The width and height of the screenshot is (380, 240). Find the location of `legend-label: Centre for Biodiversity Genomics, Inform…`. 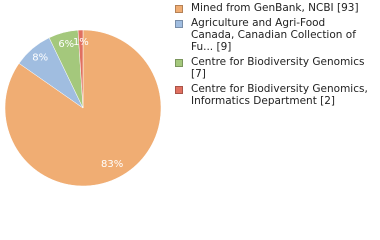

legend-label: Centre for Biodiversity Genomics, Inform… is located at coordinates (279, 95).